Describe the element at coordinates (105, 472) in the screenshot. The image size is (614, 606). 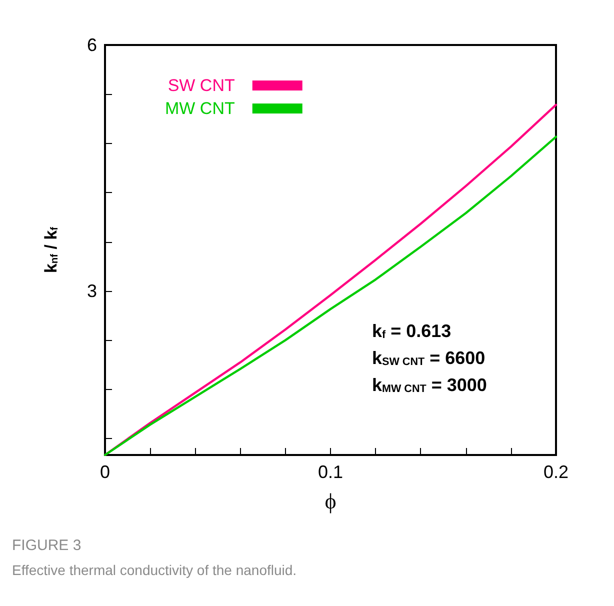
I see `x-tick-label: 0` at that location.